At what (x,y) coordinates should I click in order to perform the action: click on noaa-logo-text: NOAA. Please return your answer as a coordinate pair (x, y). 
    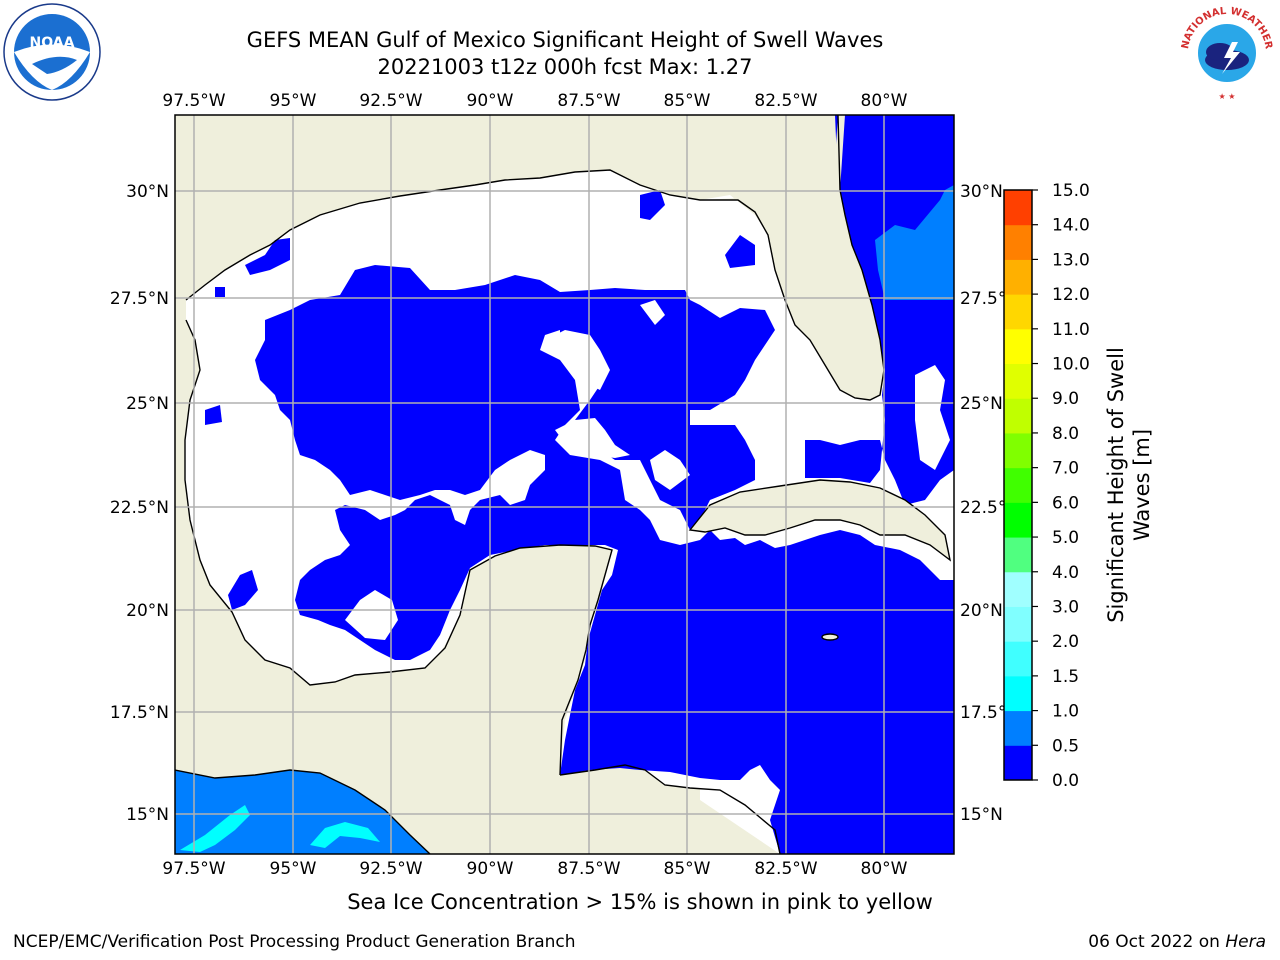
    Looking at the image, I should click on (52, 43).